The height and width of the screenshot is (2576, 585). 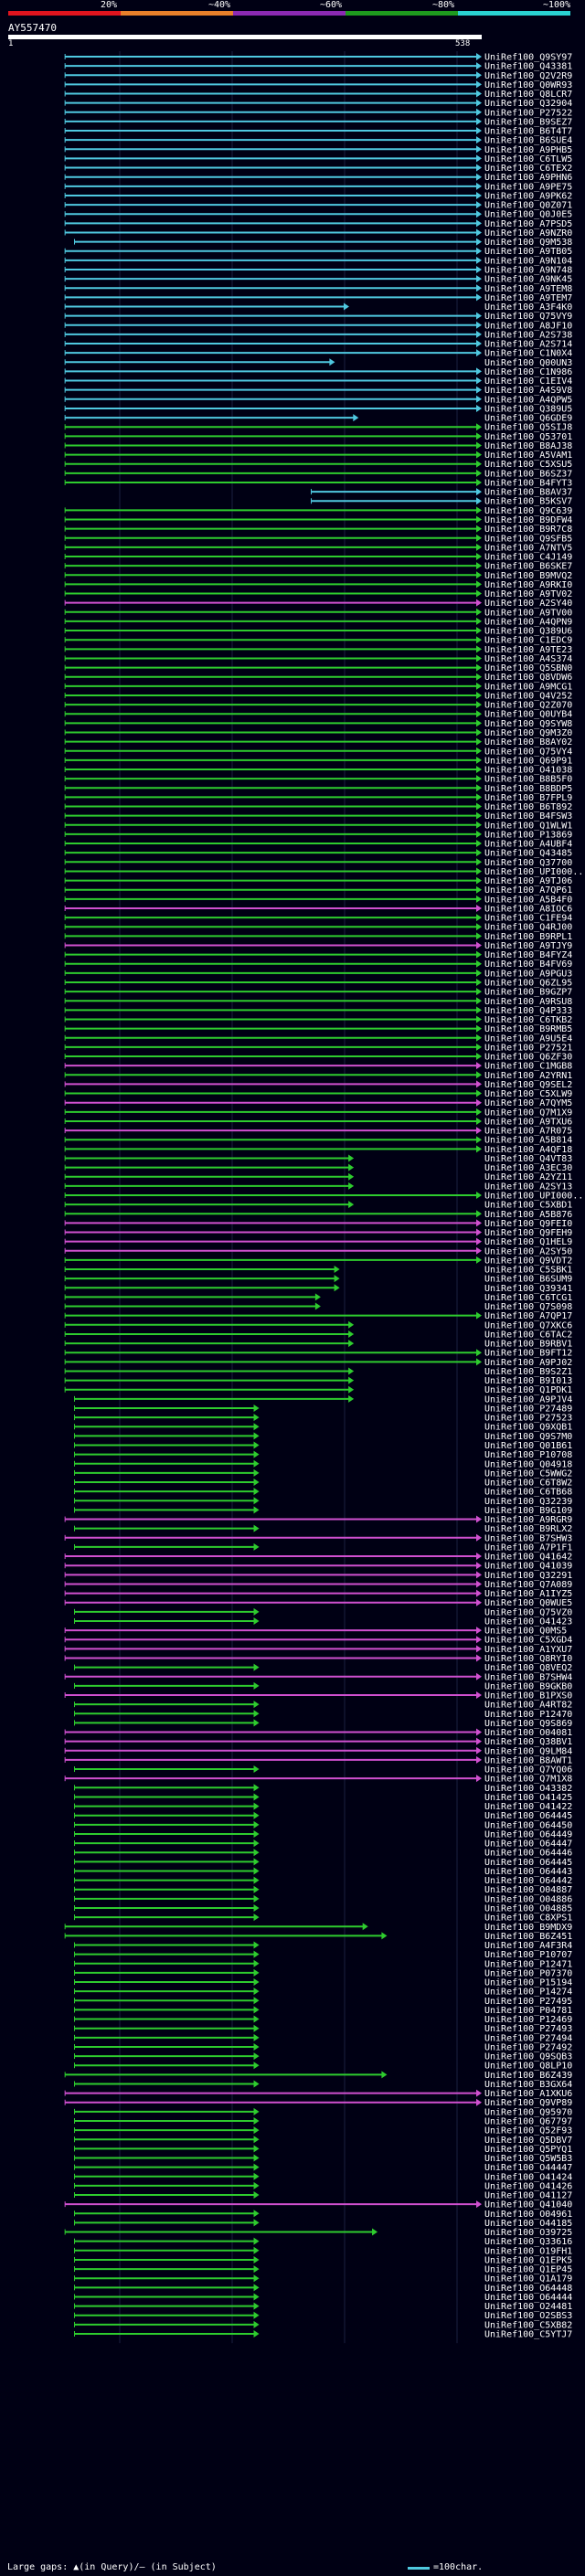 What do you see at coordinates (528, 206) in the screenshot?
I see `hit-label: UniRef100_Q0Z071` at bounding box center [528, 206].